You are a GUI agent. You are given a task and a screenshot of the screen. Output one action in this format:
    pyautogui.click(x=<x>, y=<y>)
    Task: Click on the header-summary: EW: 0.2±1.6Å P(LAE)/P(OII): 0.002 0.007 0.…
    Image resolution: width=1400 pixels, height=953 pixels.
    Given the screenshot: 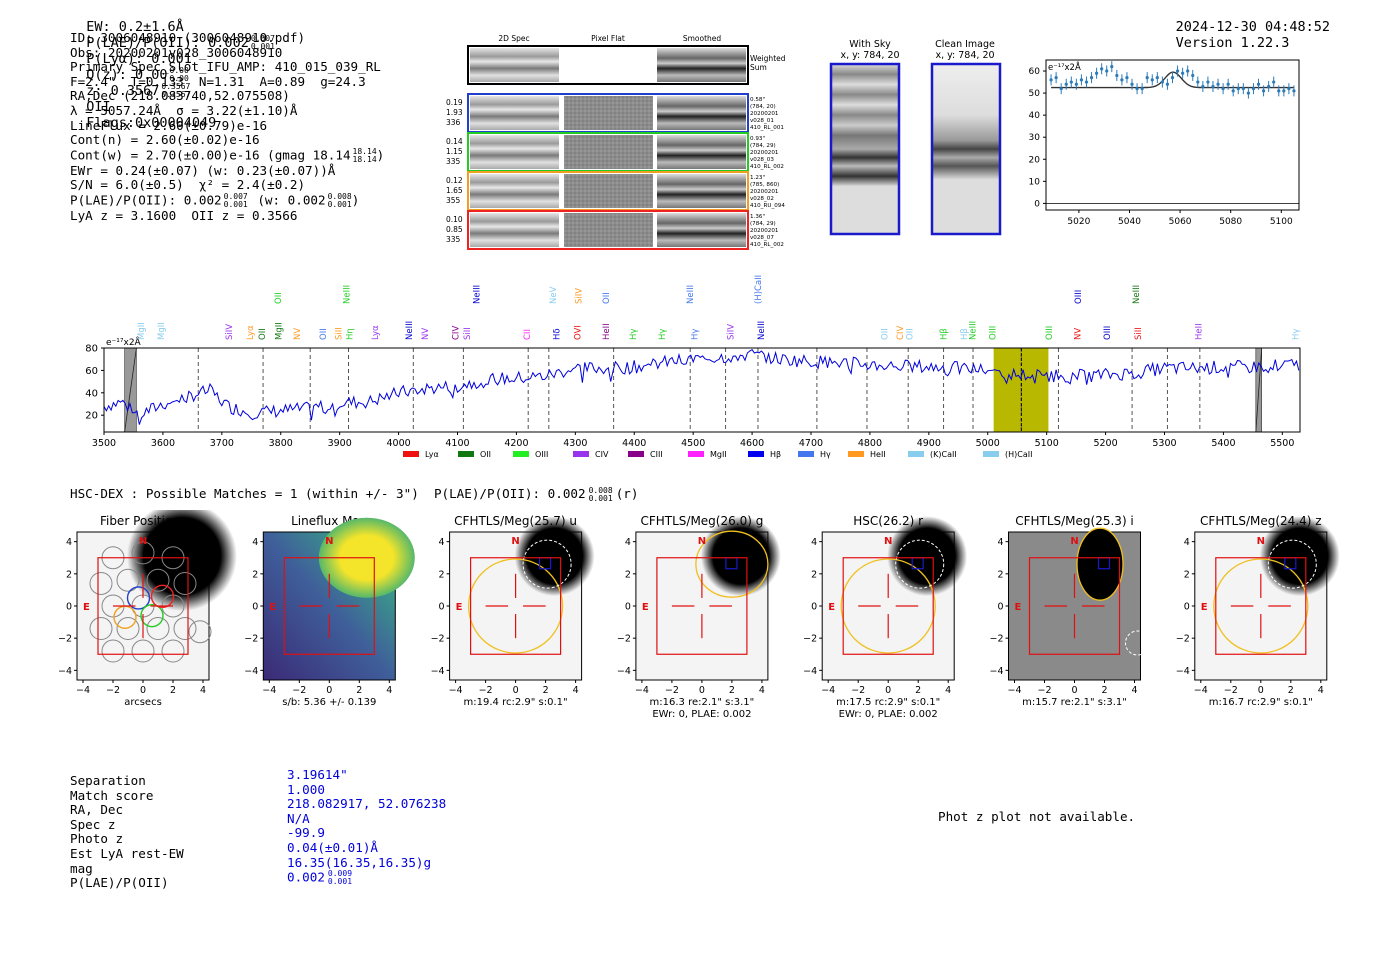 What is the action you would take?
    pyautogui.click(x=172, y=67)
    